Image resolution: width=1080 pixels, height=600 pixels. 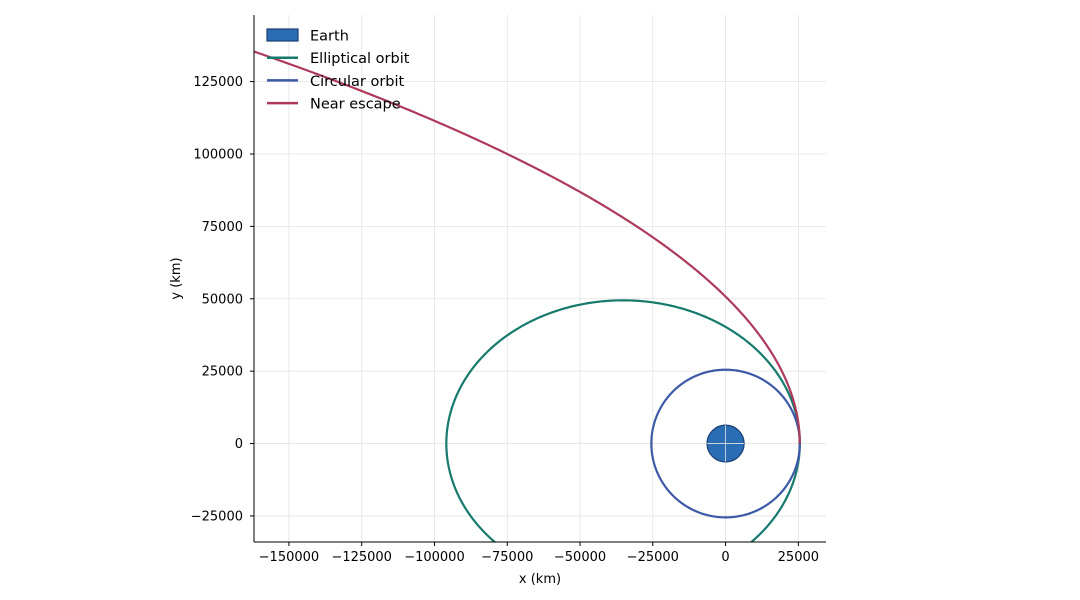 I want to click on x-tick-label: −75000, so click(x=507, y=557).